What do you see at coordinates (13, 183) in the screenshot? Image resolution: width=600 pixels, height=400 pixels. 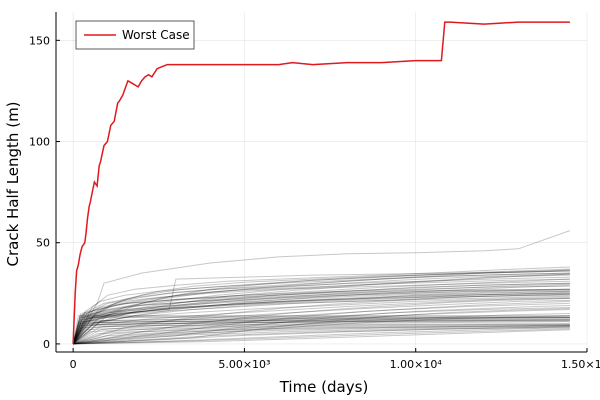 I see `y-axis-label: Crack Half Length (m)` at bounding box center [13, 183].